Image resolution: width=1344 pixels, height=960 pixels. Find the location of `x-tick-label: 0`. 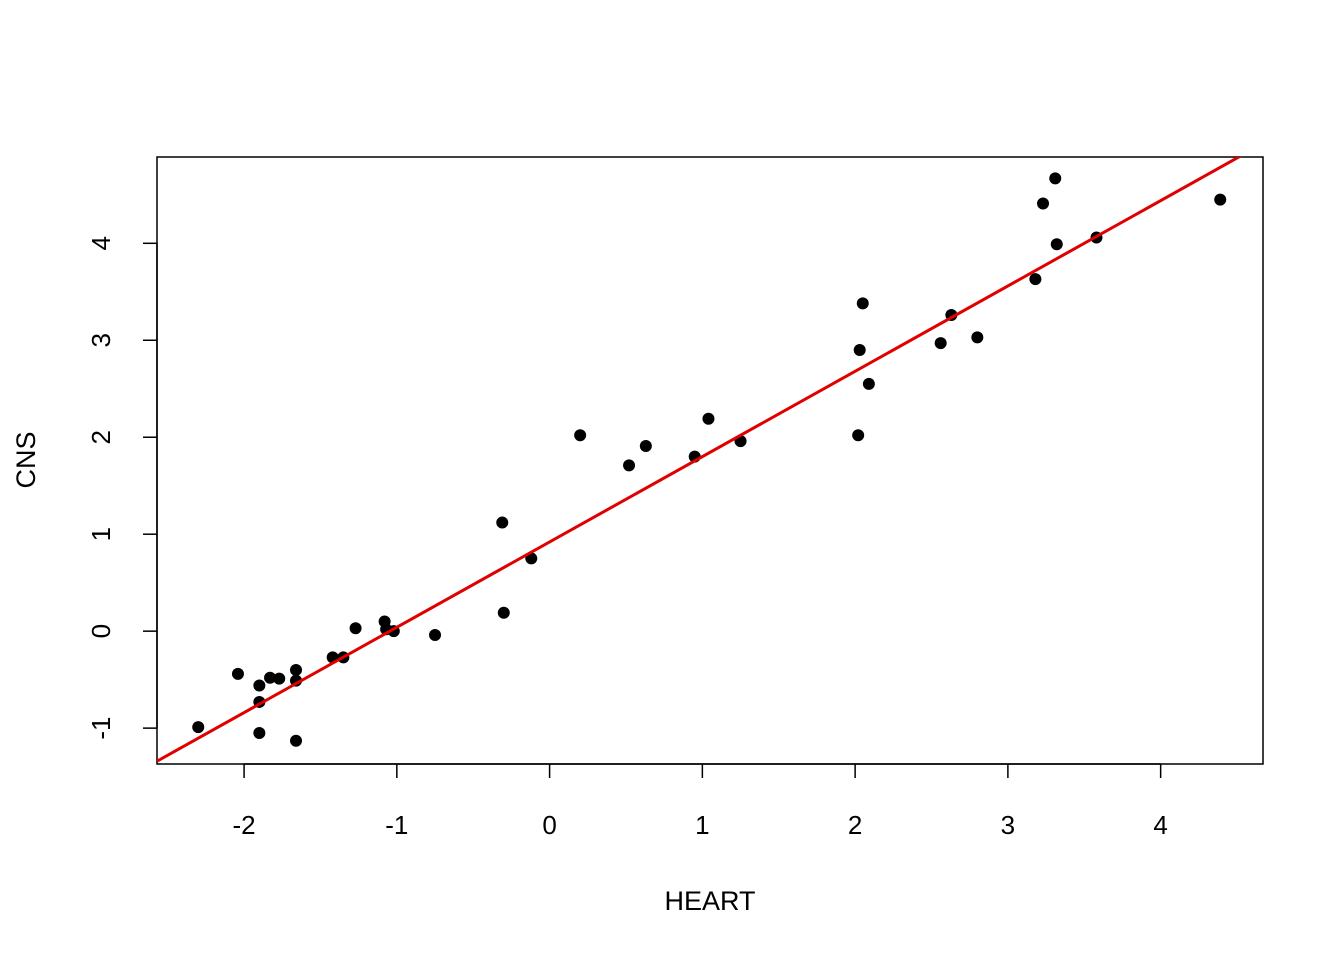

x-tick-label: 0 is located at coordinates (549, 825).